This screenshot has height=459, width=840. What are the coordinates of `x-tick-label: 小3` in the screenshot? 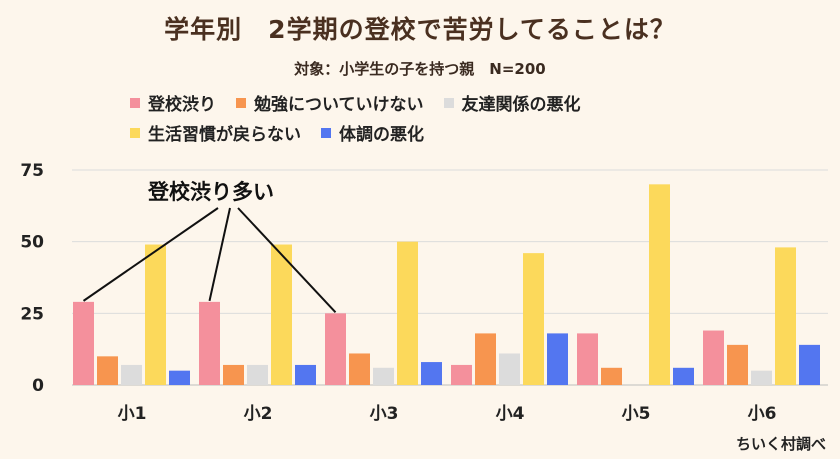 It's located at (384, 414).